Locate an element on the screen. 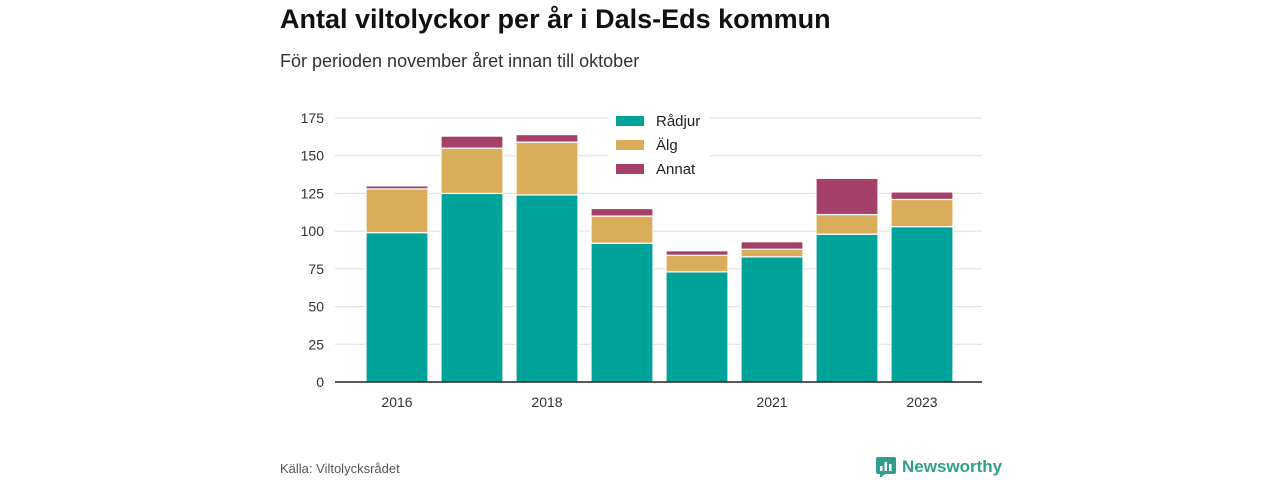 The height and width of the screenshot is (480, 1280). legend-label: Rådjur is located at coordinates (678, 121).